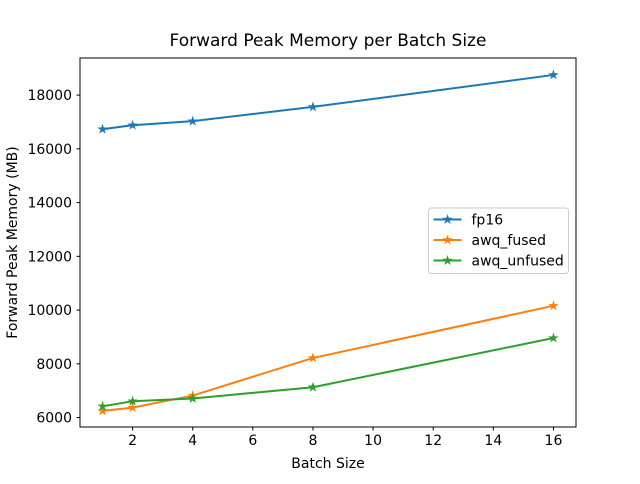 The image size is (640, 484). I want to click on y-tick-label: 18000, so click(49, 96).